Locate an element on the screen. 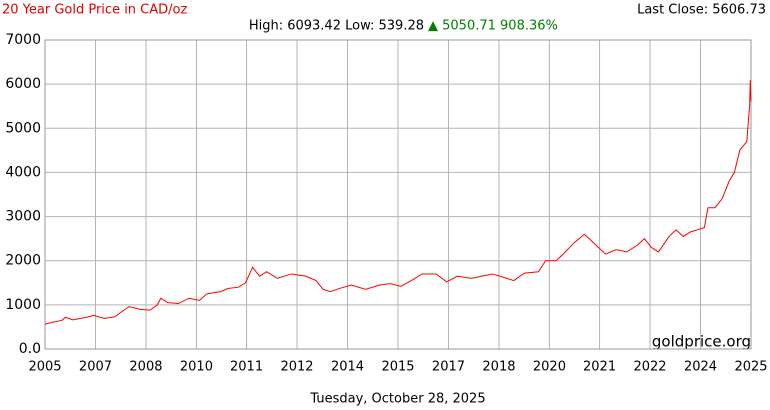 The height and width of the screenshot is (410, 770). high-low: High: 6093.42 Low: 539.28 is located at coordinates (336, 26).